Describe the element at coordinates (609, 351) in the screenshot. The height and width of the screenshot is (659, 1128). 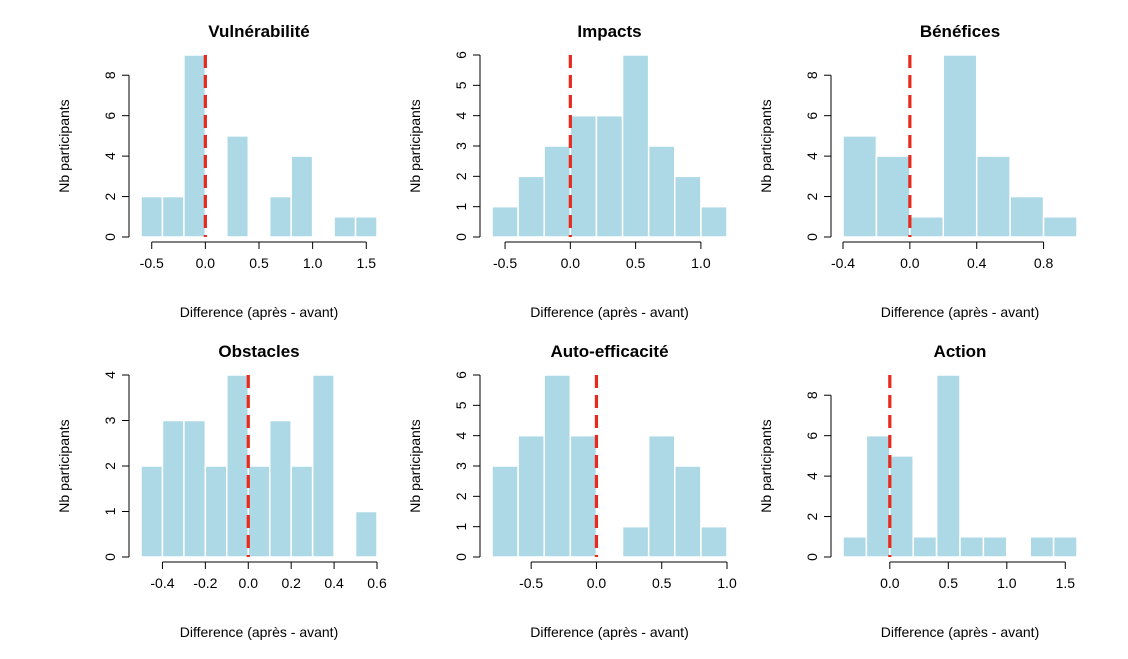
I see `panel-title: Auto-efficacité` at that location.